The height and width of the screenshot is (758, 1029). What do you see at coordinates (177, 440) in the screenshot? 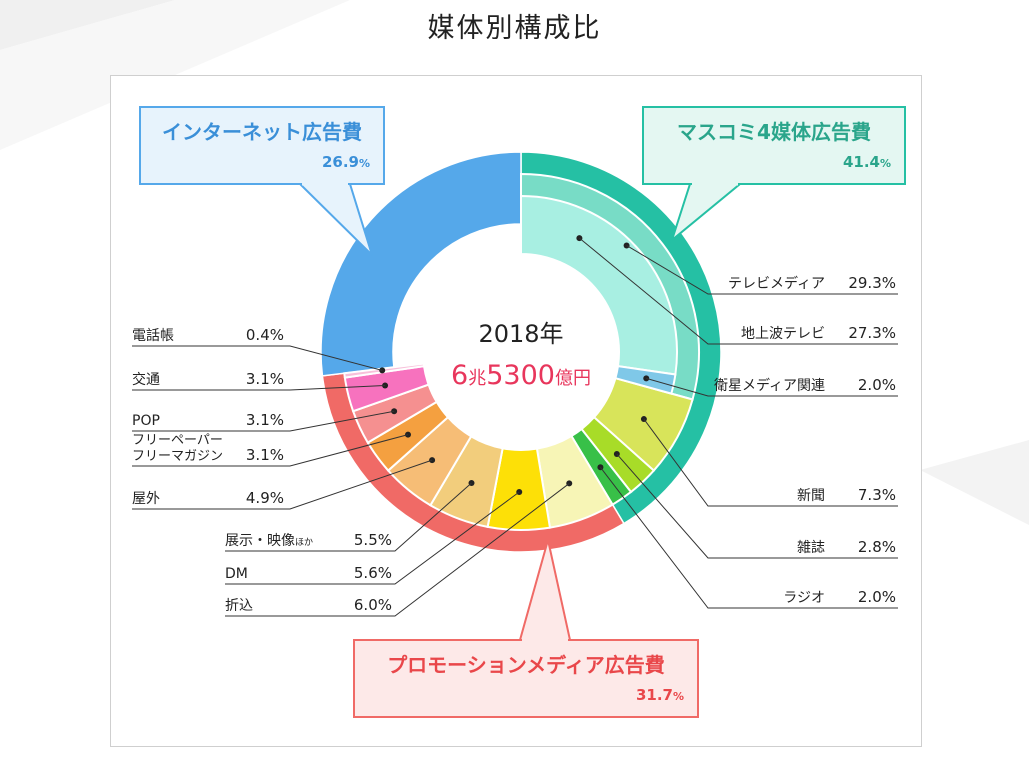
I see `left-label-name-3: フリーペーパー` at bounding box center [177, 440].